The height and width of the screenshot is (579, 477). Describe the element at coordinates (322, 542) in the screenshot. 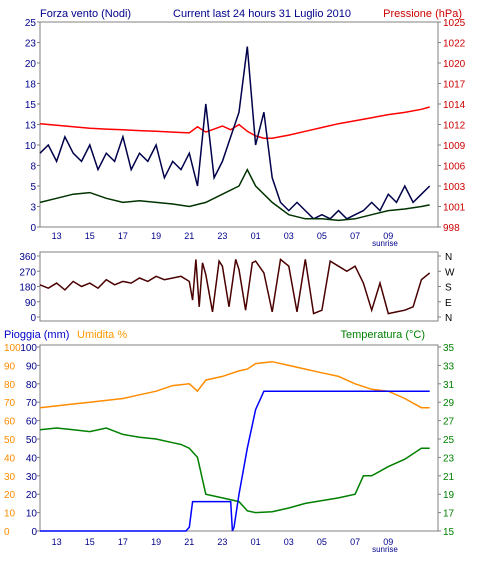

I see `weather-x-tick-label: 05` at that location.